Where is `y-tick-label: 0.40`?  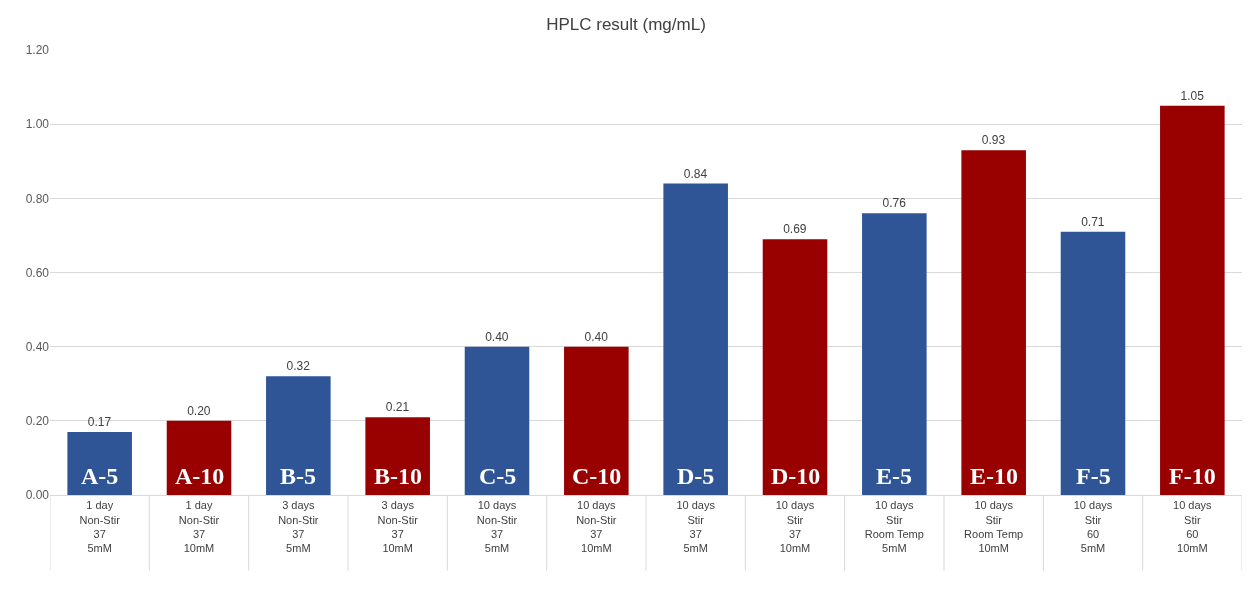 y-tick-label: 0.40 is located at coordinates (37, 346).